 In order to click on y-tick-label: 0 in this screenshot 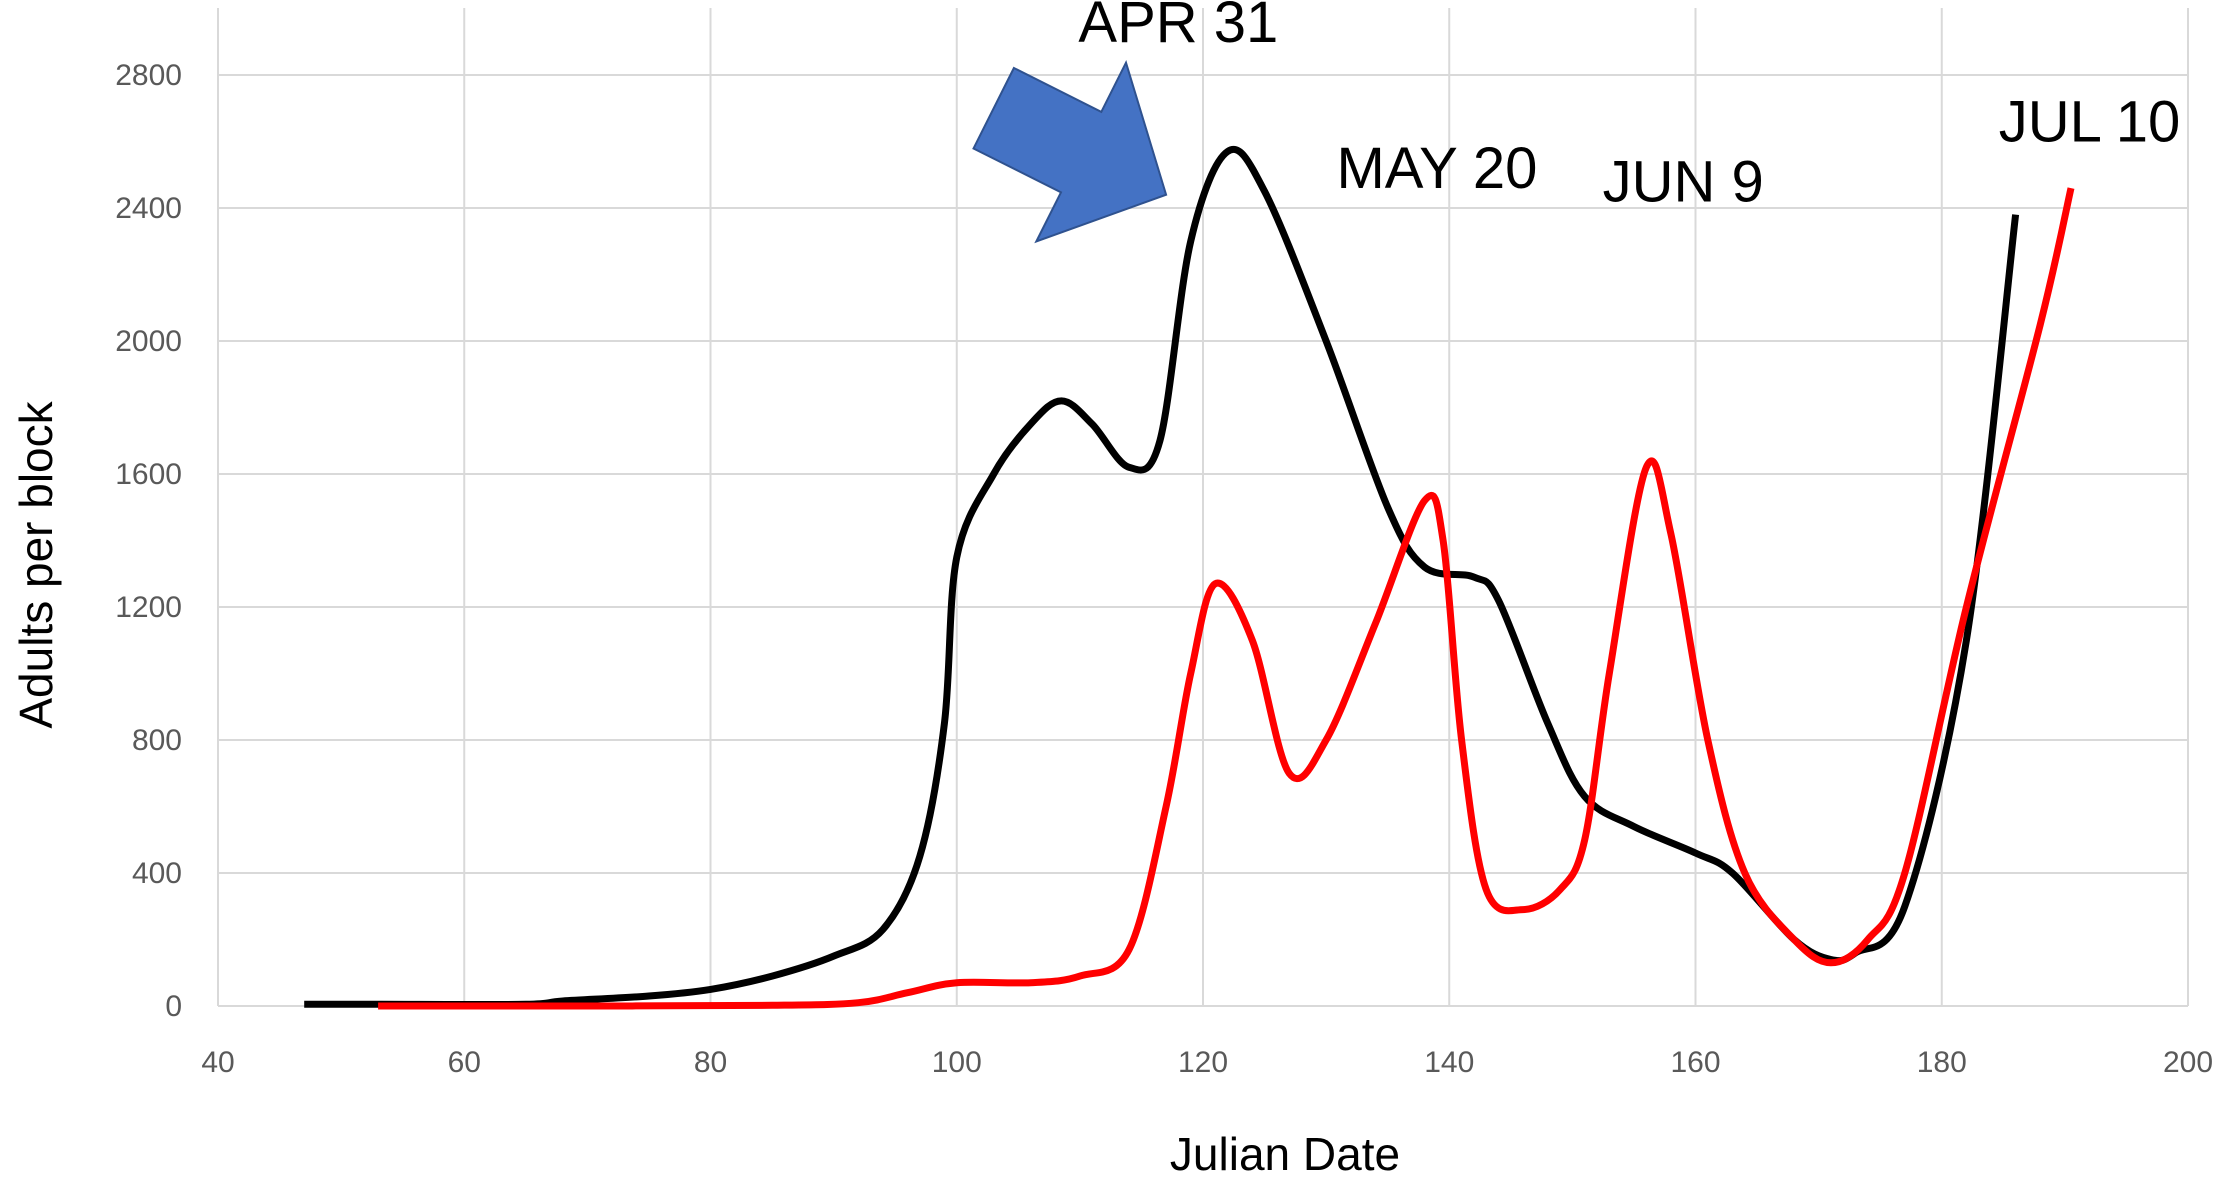, I will do `click(173, 1006)`.